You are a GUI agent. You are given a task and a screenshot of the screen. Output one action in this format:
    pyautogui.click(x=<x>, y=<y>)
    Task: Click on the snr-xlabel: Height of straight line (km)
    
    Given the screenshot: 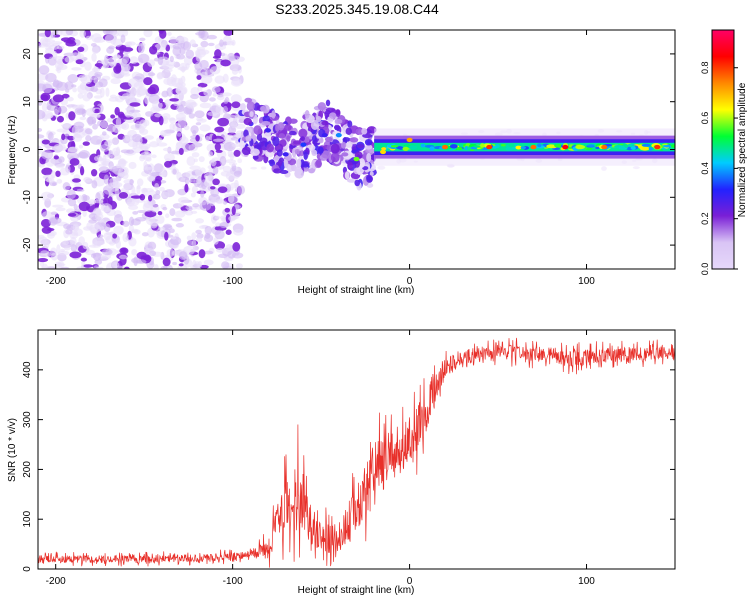 What is the action you would take?
    pyautogui.click(x=356, y=590)
    